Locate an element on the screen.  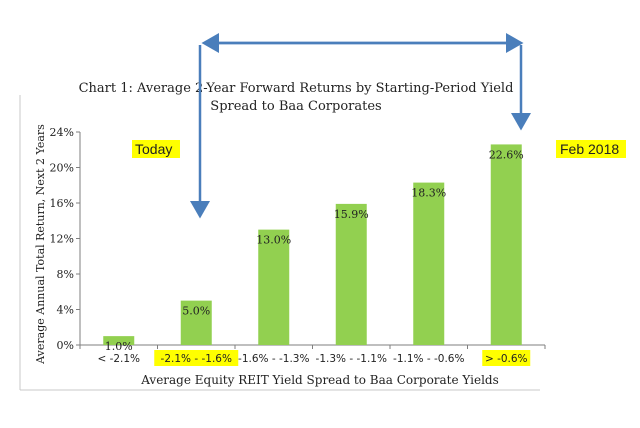
today-highlight is located at coordinates (156, 149).